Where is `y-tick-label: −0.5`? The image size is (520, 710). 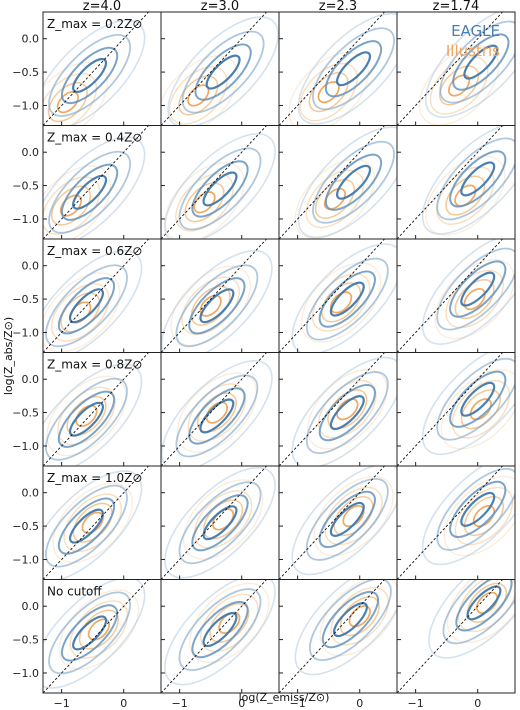
y-tick-label: −0.5 is located at coordinates (25, 413).